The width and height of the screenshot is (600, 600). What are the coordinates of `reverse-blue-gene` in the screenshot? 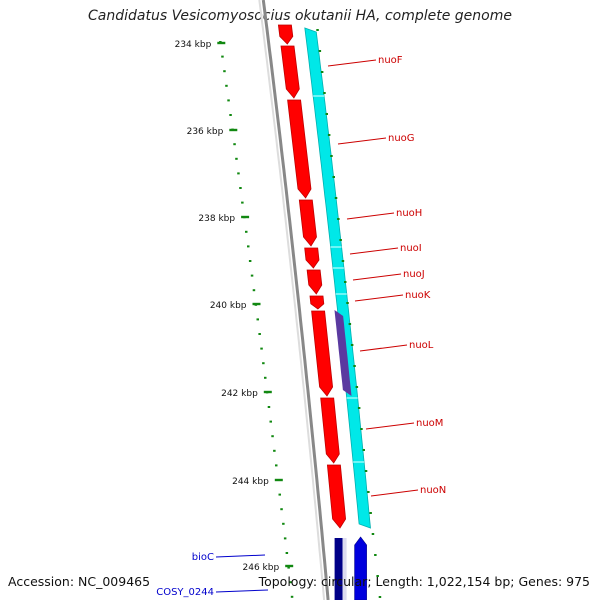 It's located at (360, 568).